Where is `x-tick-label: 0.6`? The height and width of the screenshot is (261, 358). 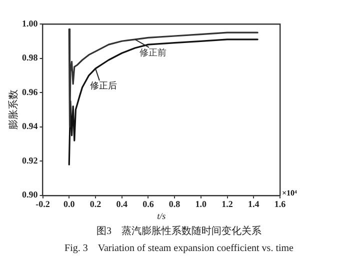 x-tick-label: 0.6 is located at coordinates (148, 204).